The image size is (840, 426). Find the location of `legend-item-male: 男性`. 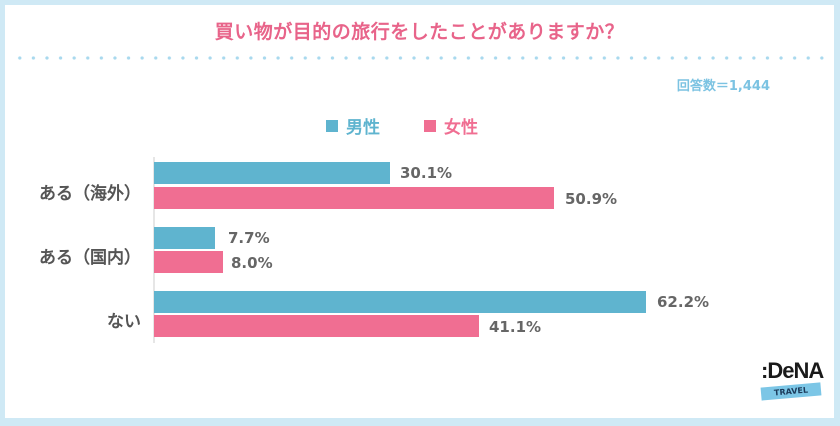

legend-item-male: 男性 is located at coordinates (353, 125).